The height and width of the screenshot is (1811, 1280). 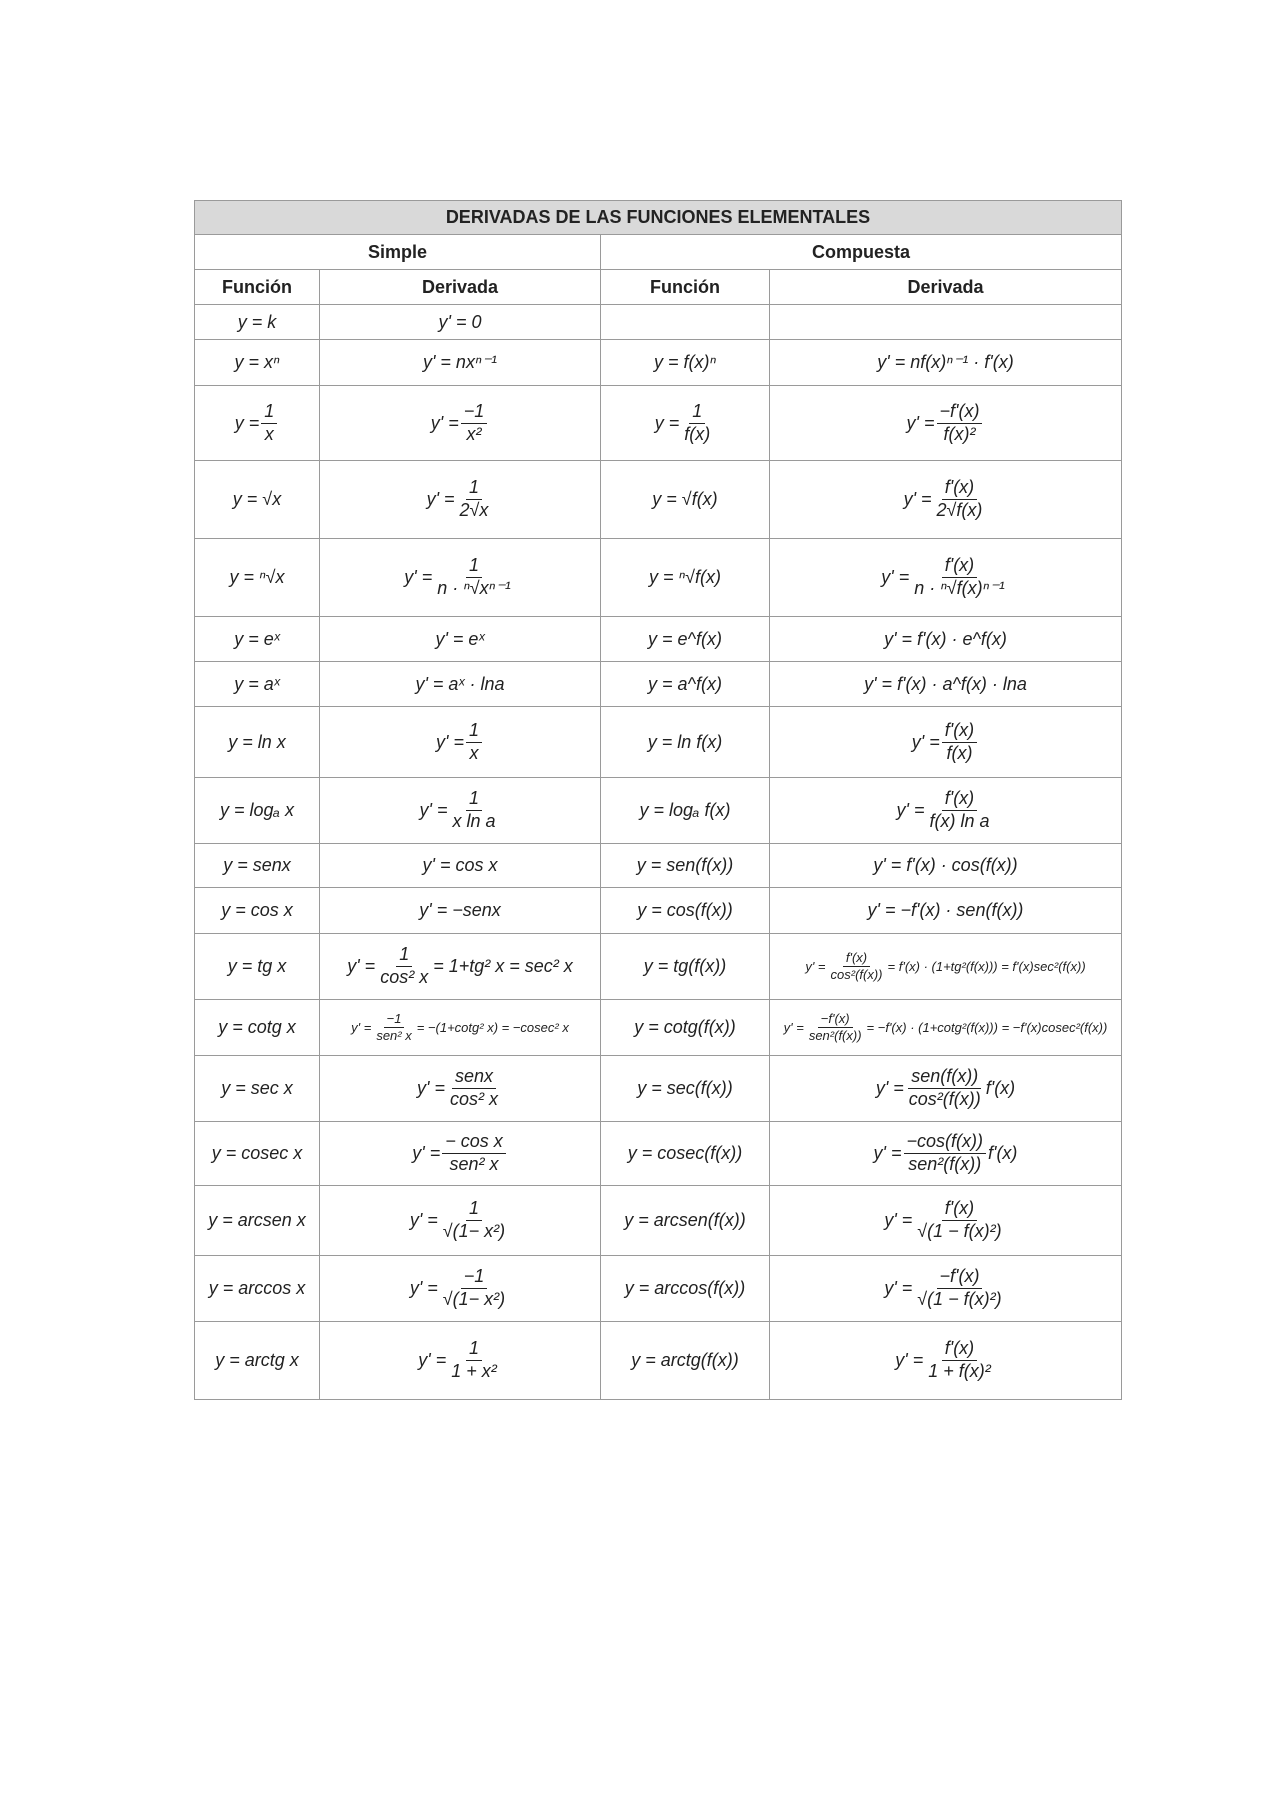 What do you see at coordinates (257, 1288) in the screenshot?
I see `cell-simple-funcion: y = arccos x` at bounding box center [257, 1288].